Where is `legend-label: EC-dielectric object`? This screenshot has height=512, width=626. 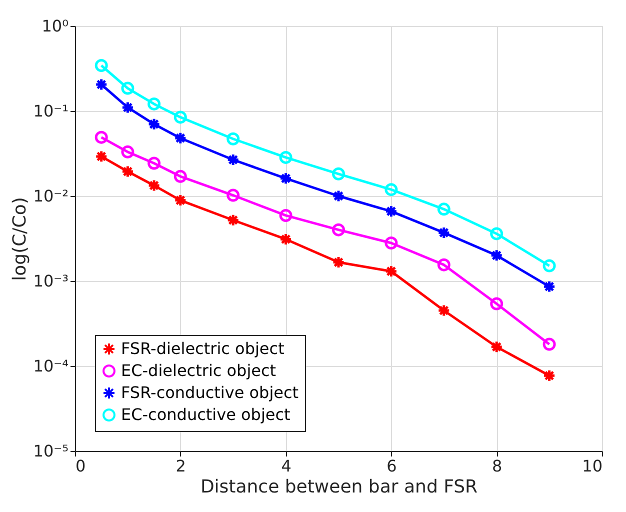 legend-label: EC-dielectric object is located at coordinates (198, 370).